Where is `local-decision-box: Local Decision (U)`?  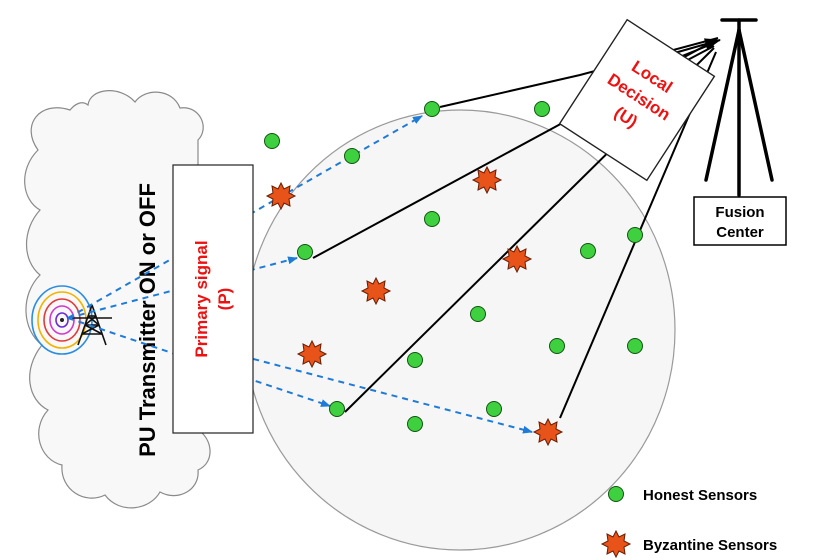
local-decision-box: Local Decision (U) is located at coordinates (637, 100).